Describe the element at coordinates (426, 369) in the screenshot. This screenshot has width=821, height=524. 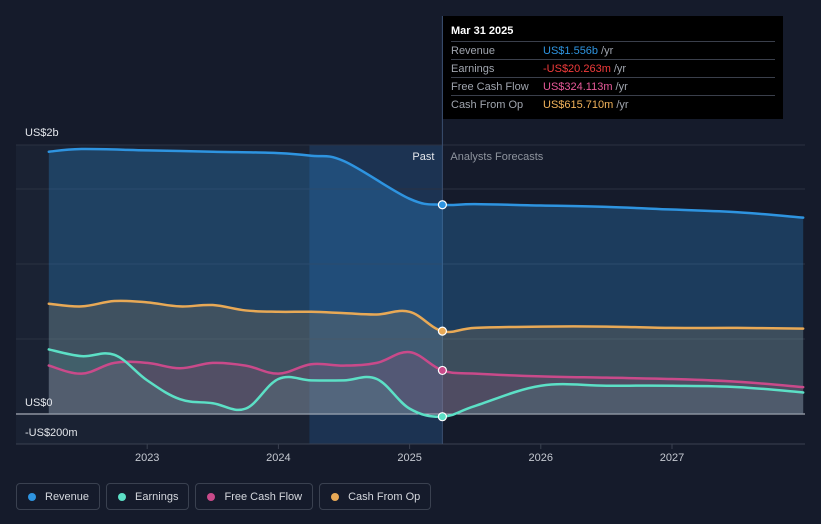
I see `free-cash-flow-line` at that location.